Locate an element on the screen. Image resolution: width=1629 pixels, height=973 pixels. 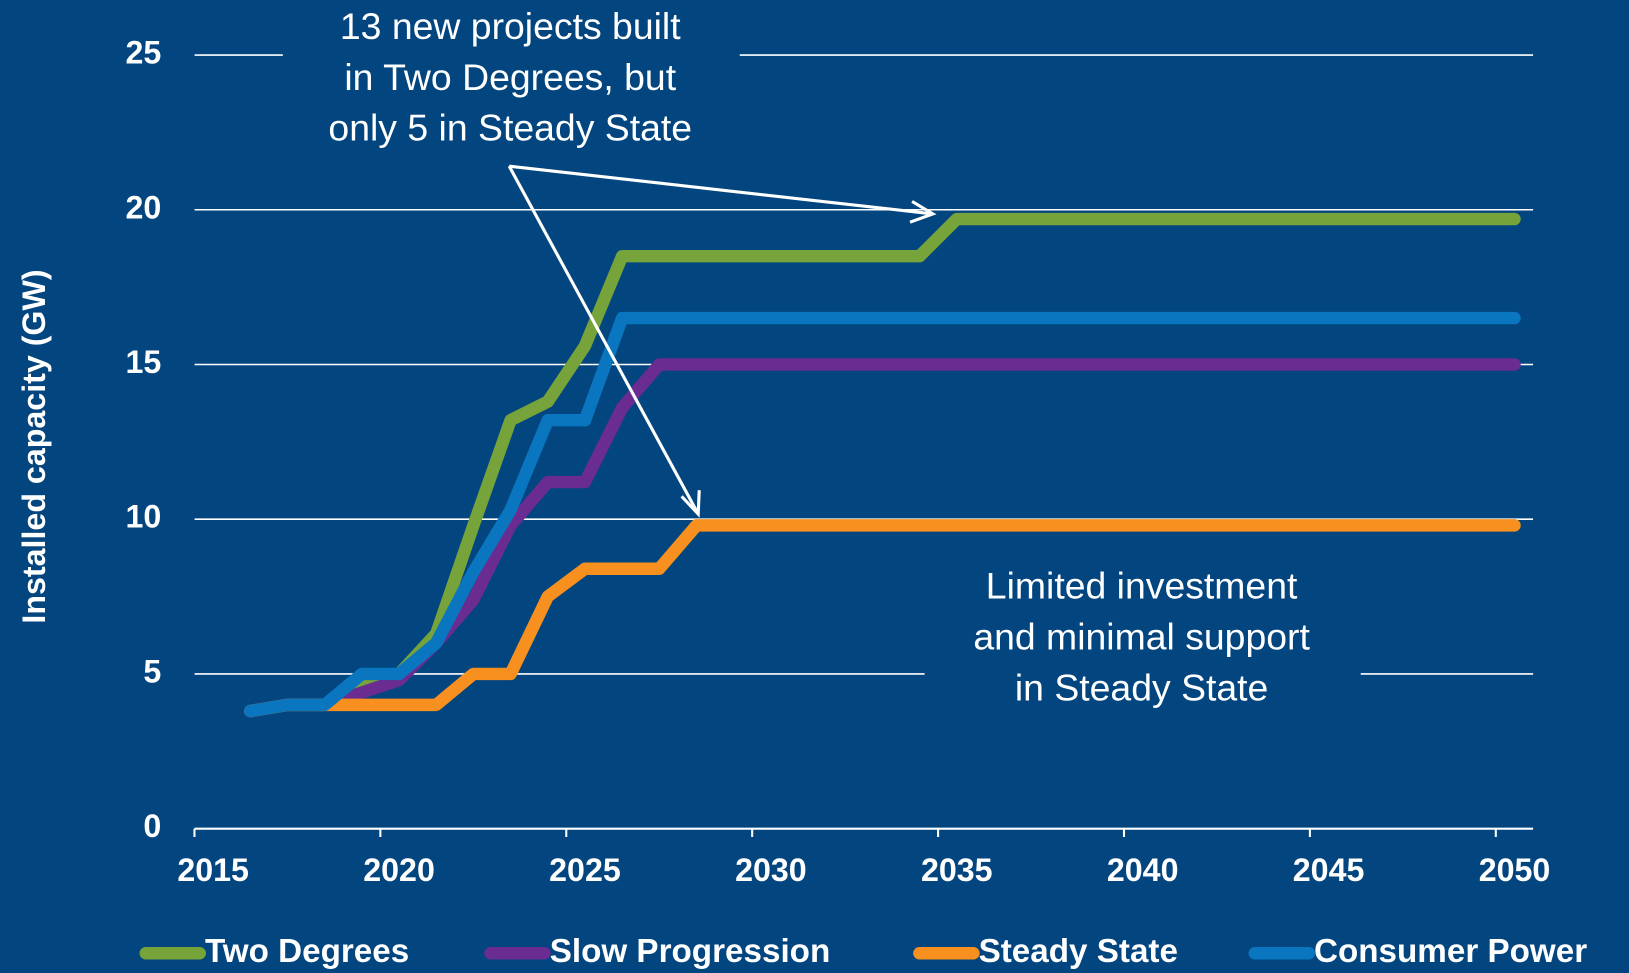
arrows is located at coordinates (722, 341).